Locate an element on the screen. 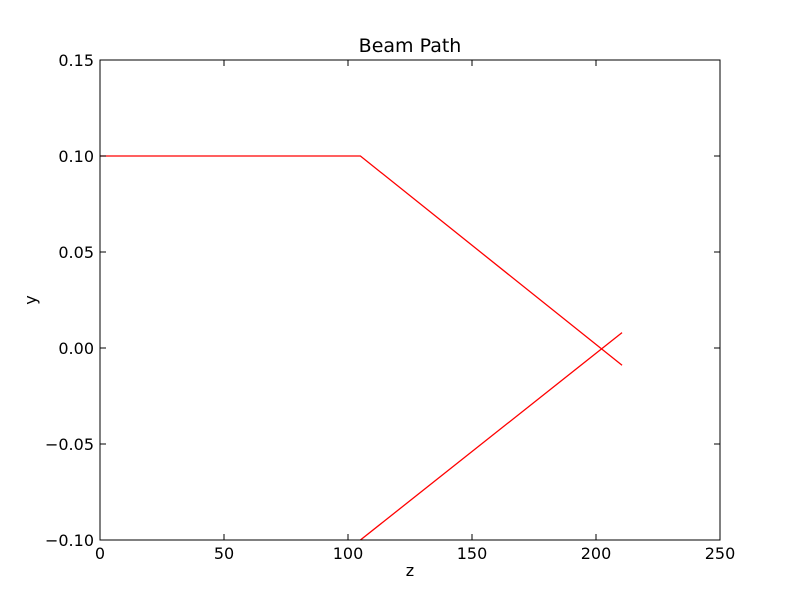  y-tick-label: −0.05 is located at coordinates (69, 444).